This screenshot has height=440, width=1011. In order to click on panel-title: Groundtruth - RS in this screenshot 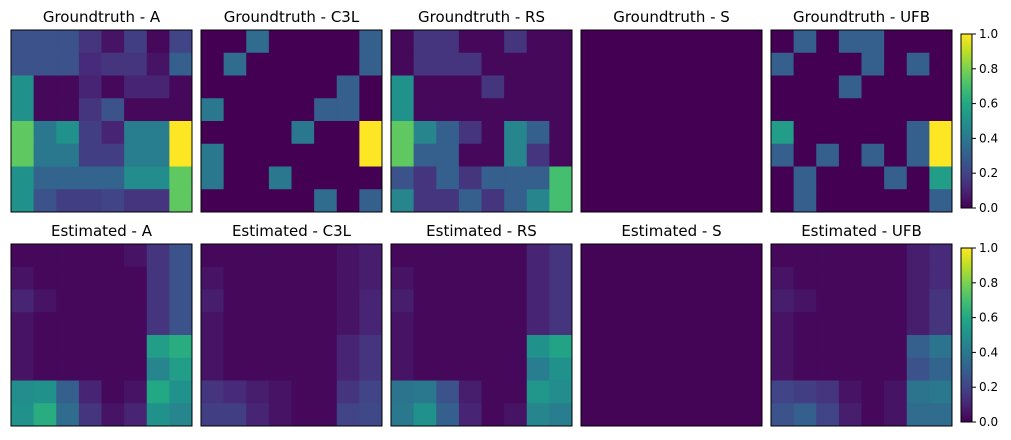, I will do `click(481, 17)`.